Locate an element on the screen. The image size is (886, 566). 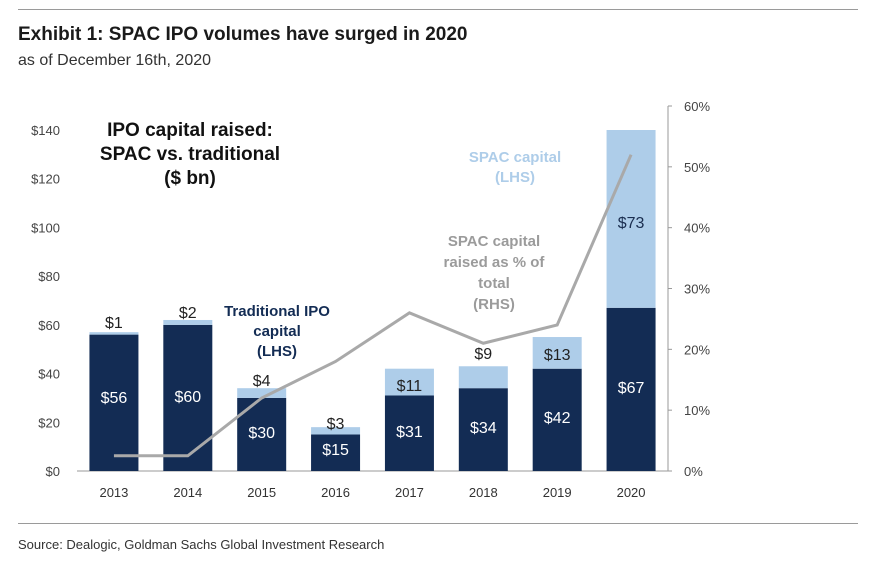
x-axis-tick-label: 2015 is located at coordinates (261, 492).